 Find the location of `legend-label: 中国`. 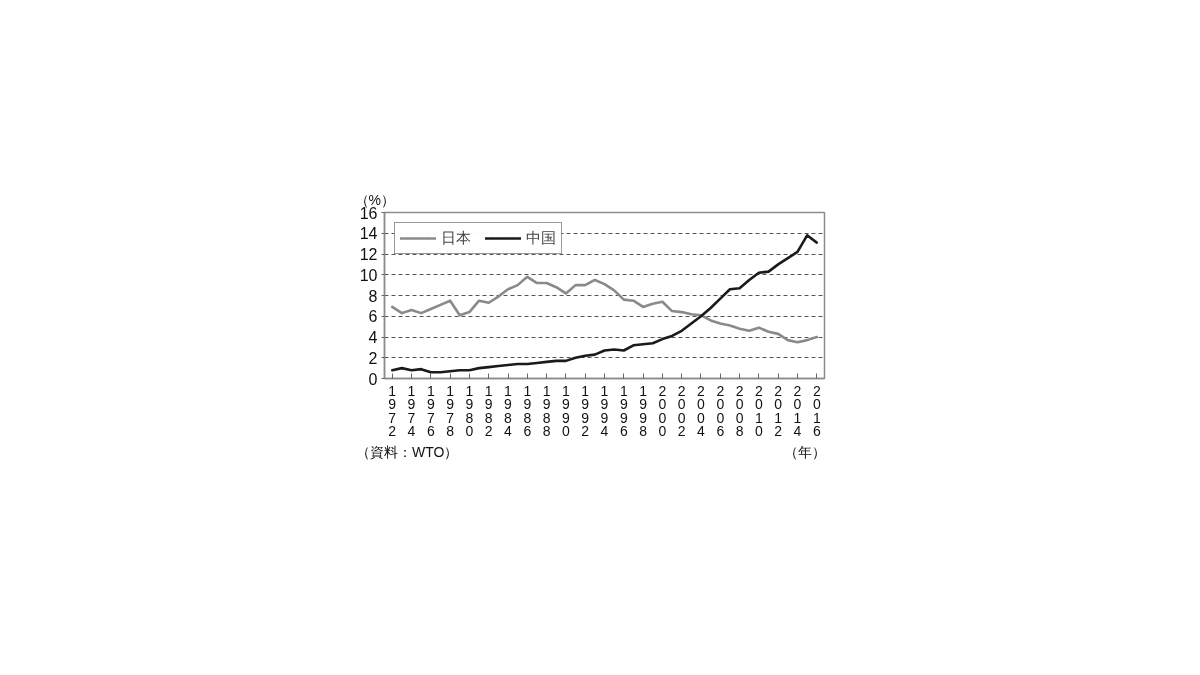

legend-label: 中国 is located at coordinates (541, 238).